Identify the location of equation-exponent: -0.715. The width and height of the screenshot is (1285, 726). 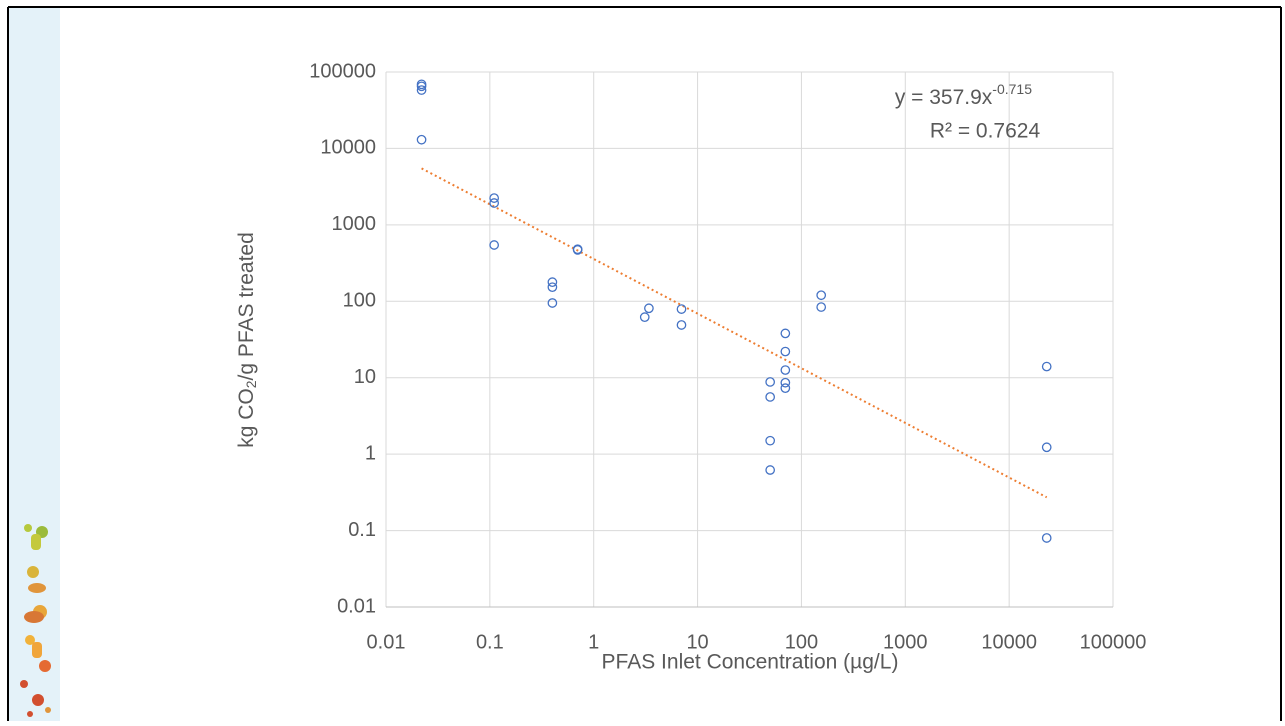
(1012, 89).